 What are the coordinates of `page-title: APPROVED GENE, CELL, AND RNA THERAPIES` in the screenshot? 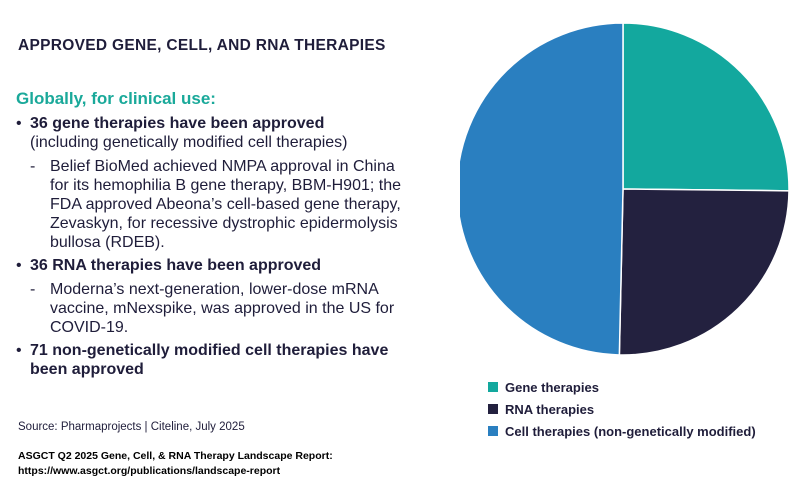 It's located at (202, 45).